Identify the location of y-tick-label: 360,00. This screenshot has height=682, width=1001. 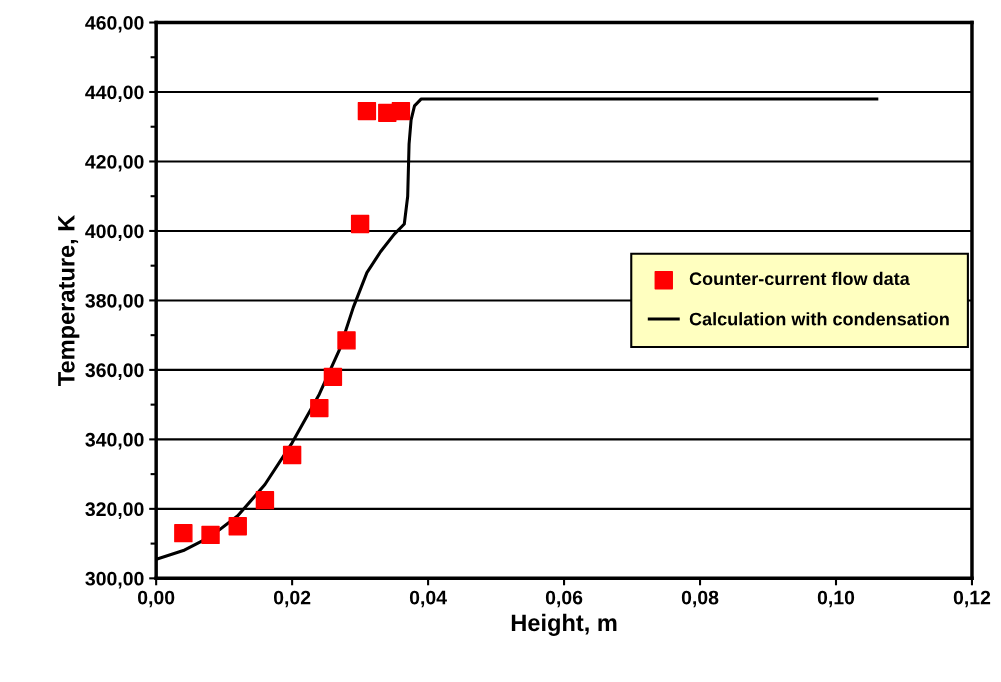
(114, 371).